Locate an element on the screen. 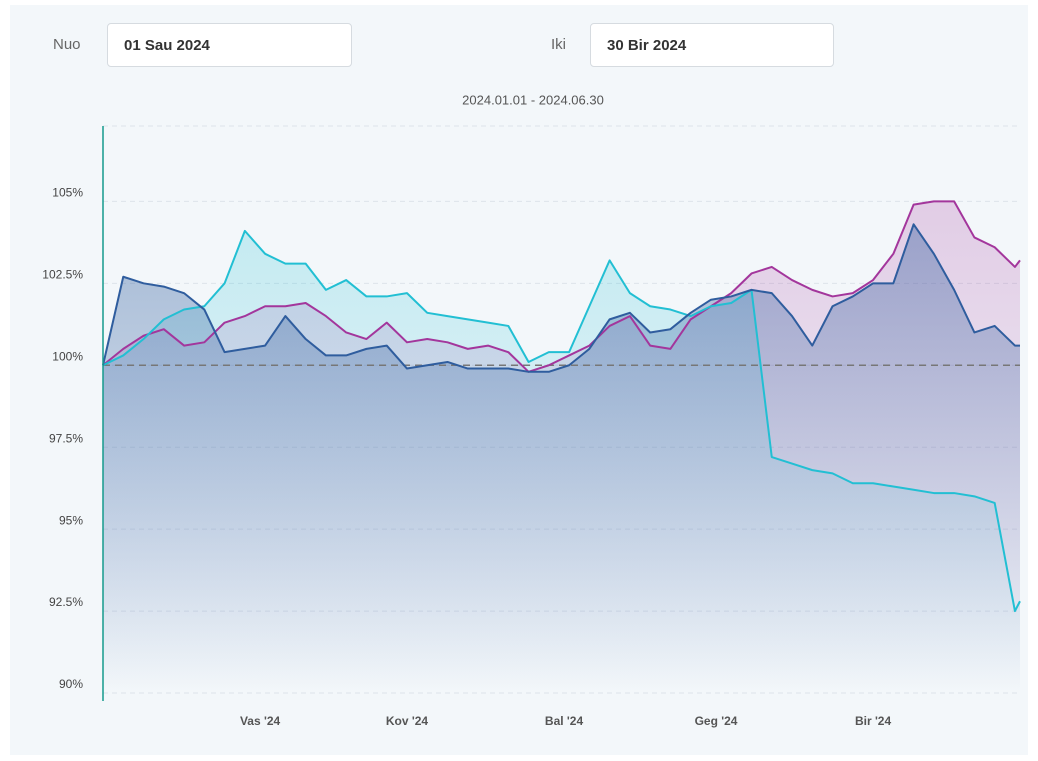 The image size is (1038, 761). x-tick-label: Vas '24 is located at coordinates (260, 721).